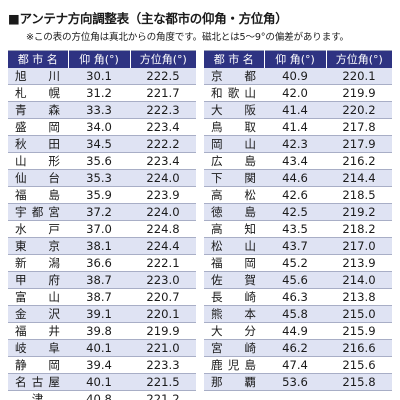  What do you see at coordinates (234, 178) in the screenshot?
I see `city-name: 下 関` at bounding box center [234, 178].